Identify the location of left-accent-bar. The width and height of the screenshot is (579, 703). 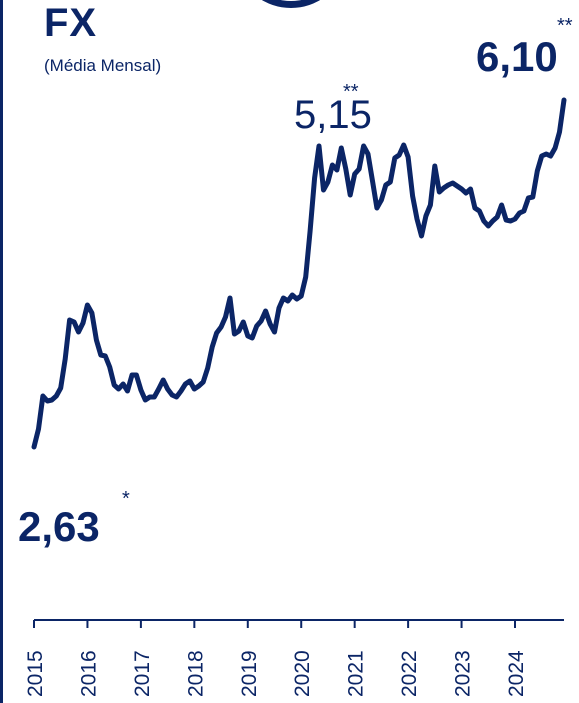
(1, 351).